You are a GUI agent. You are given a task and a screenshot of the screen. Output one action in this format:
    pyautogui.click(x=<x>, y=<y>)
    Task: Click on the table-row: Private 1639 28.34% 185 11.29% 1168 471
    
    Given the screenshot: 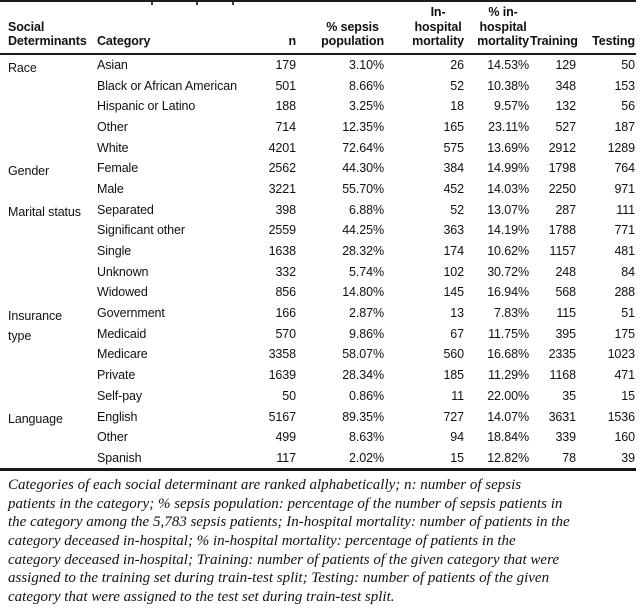 What is the action you would take?
    pyautogui.click(x=318, y=375)
    